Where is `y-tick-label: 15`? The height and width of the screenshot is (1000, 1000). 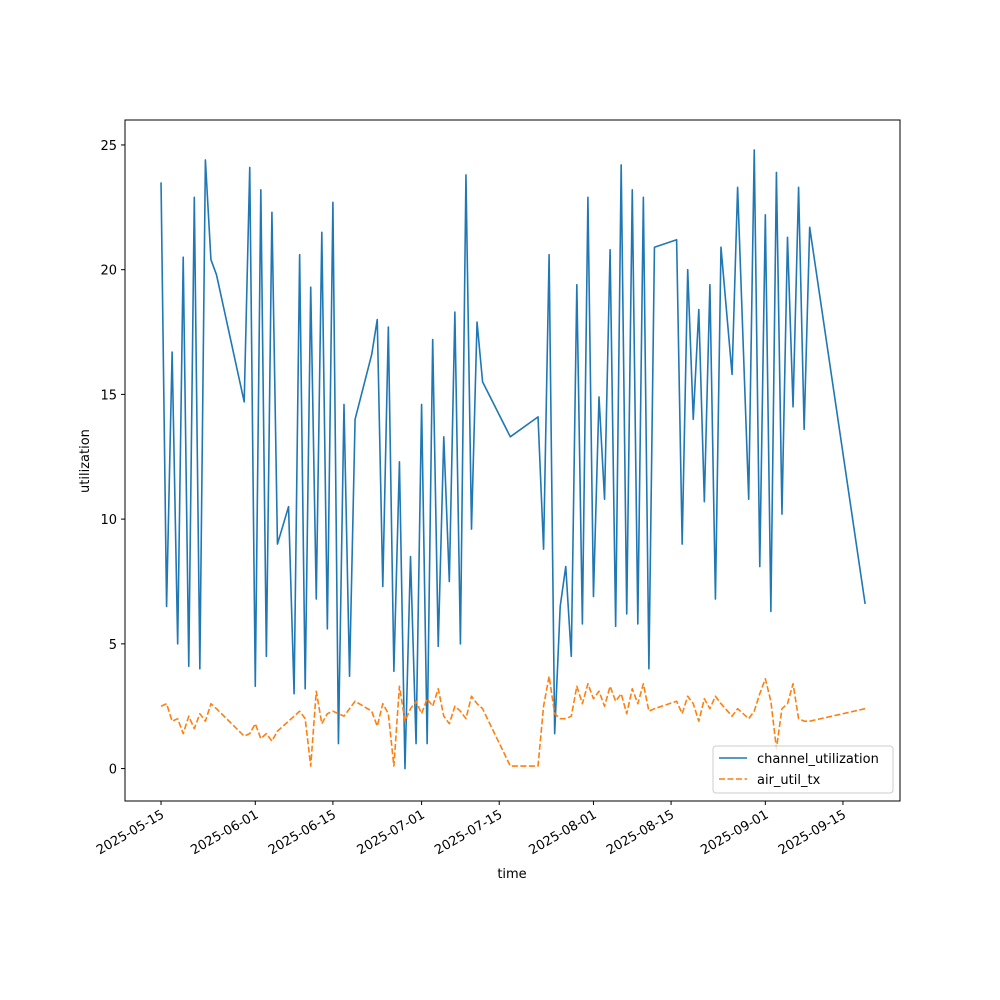 y-tick-label: 15 is located at coordinates (108, 395).